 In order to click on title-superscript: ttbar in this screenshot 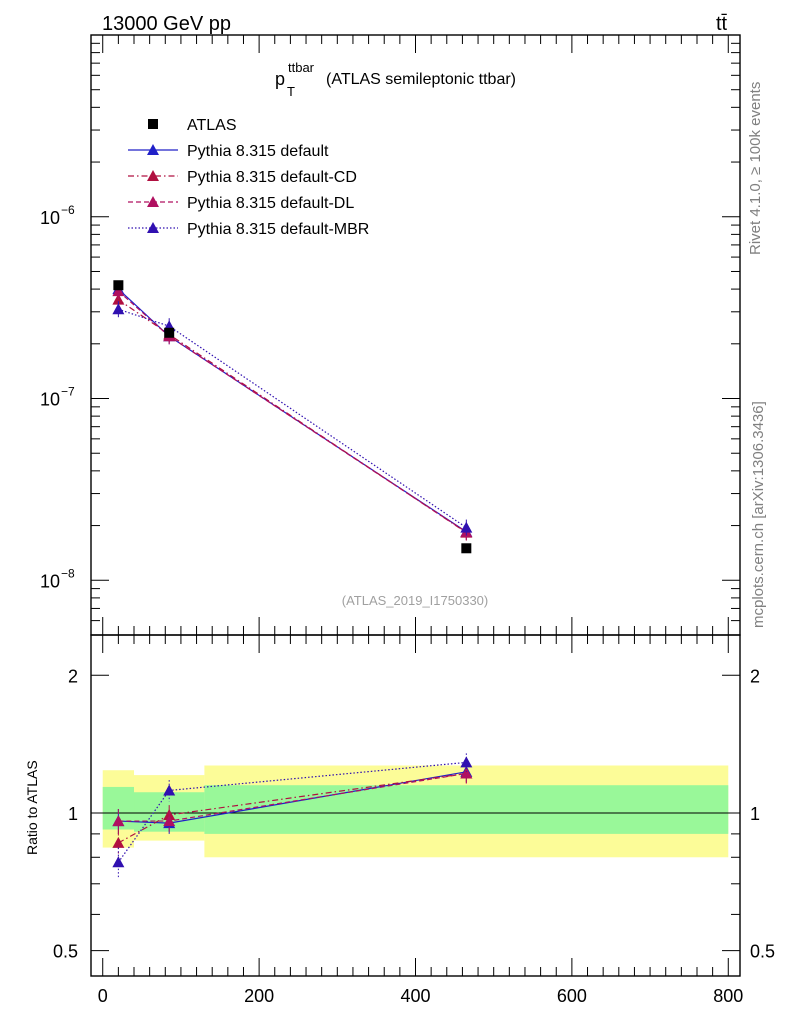, I will do `click(301, 67)`.